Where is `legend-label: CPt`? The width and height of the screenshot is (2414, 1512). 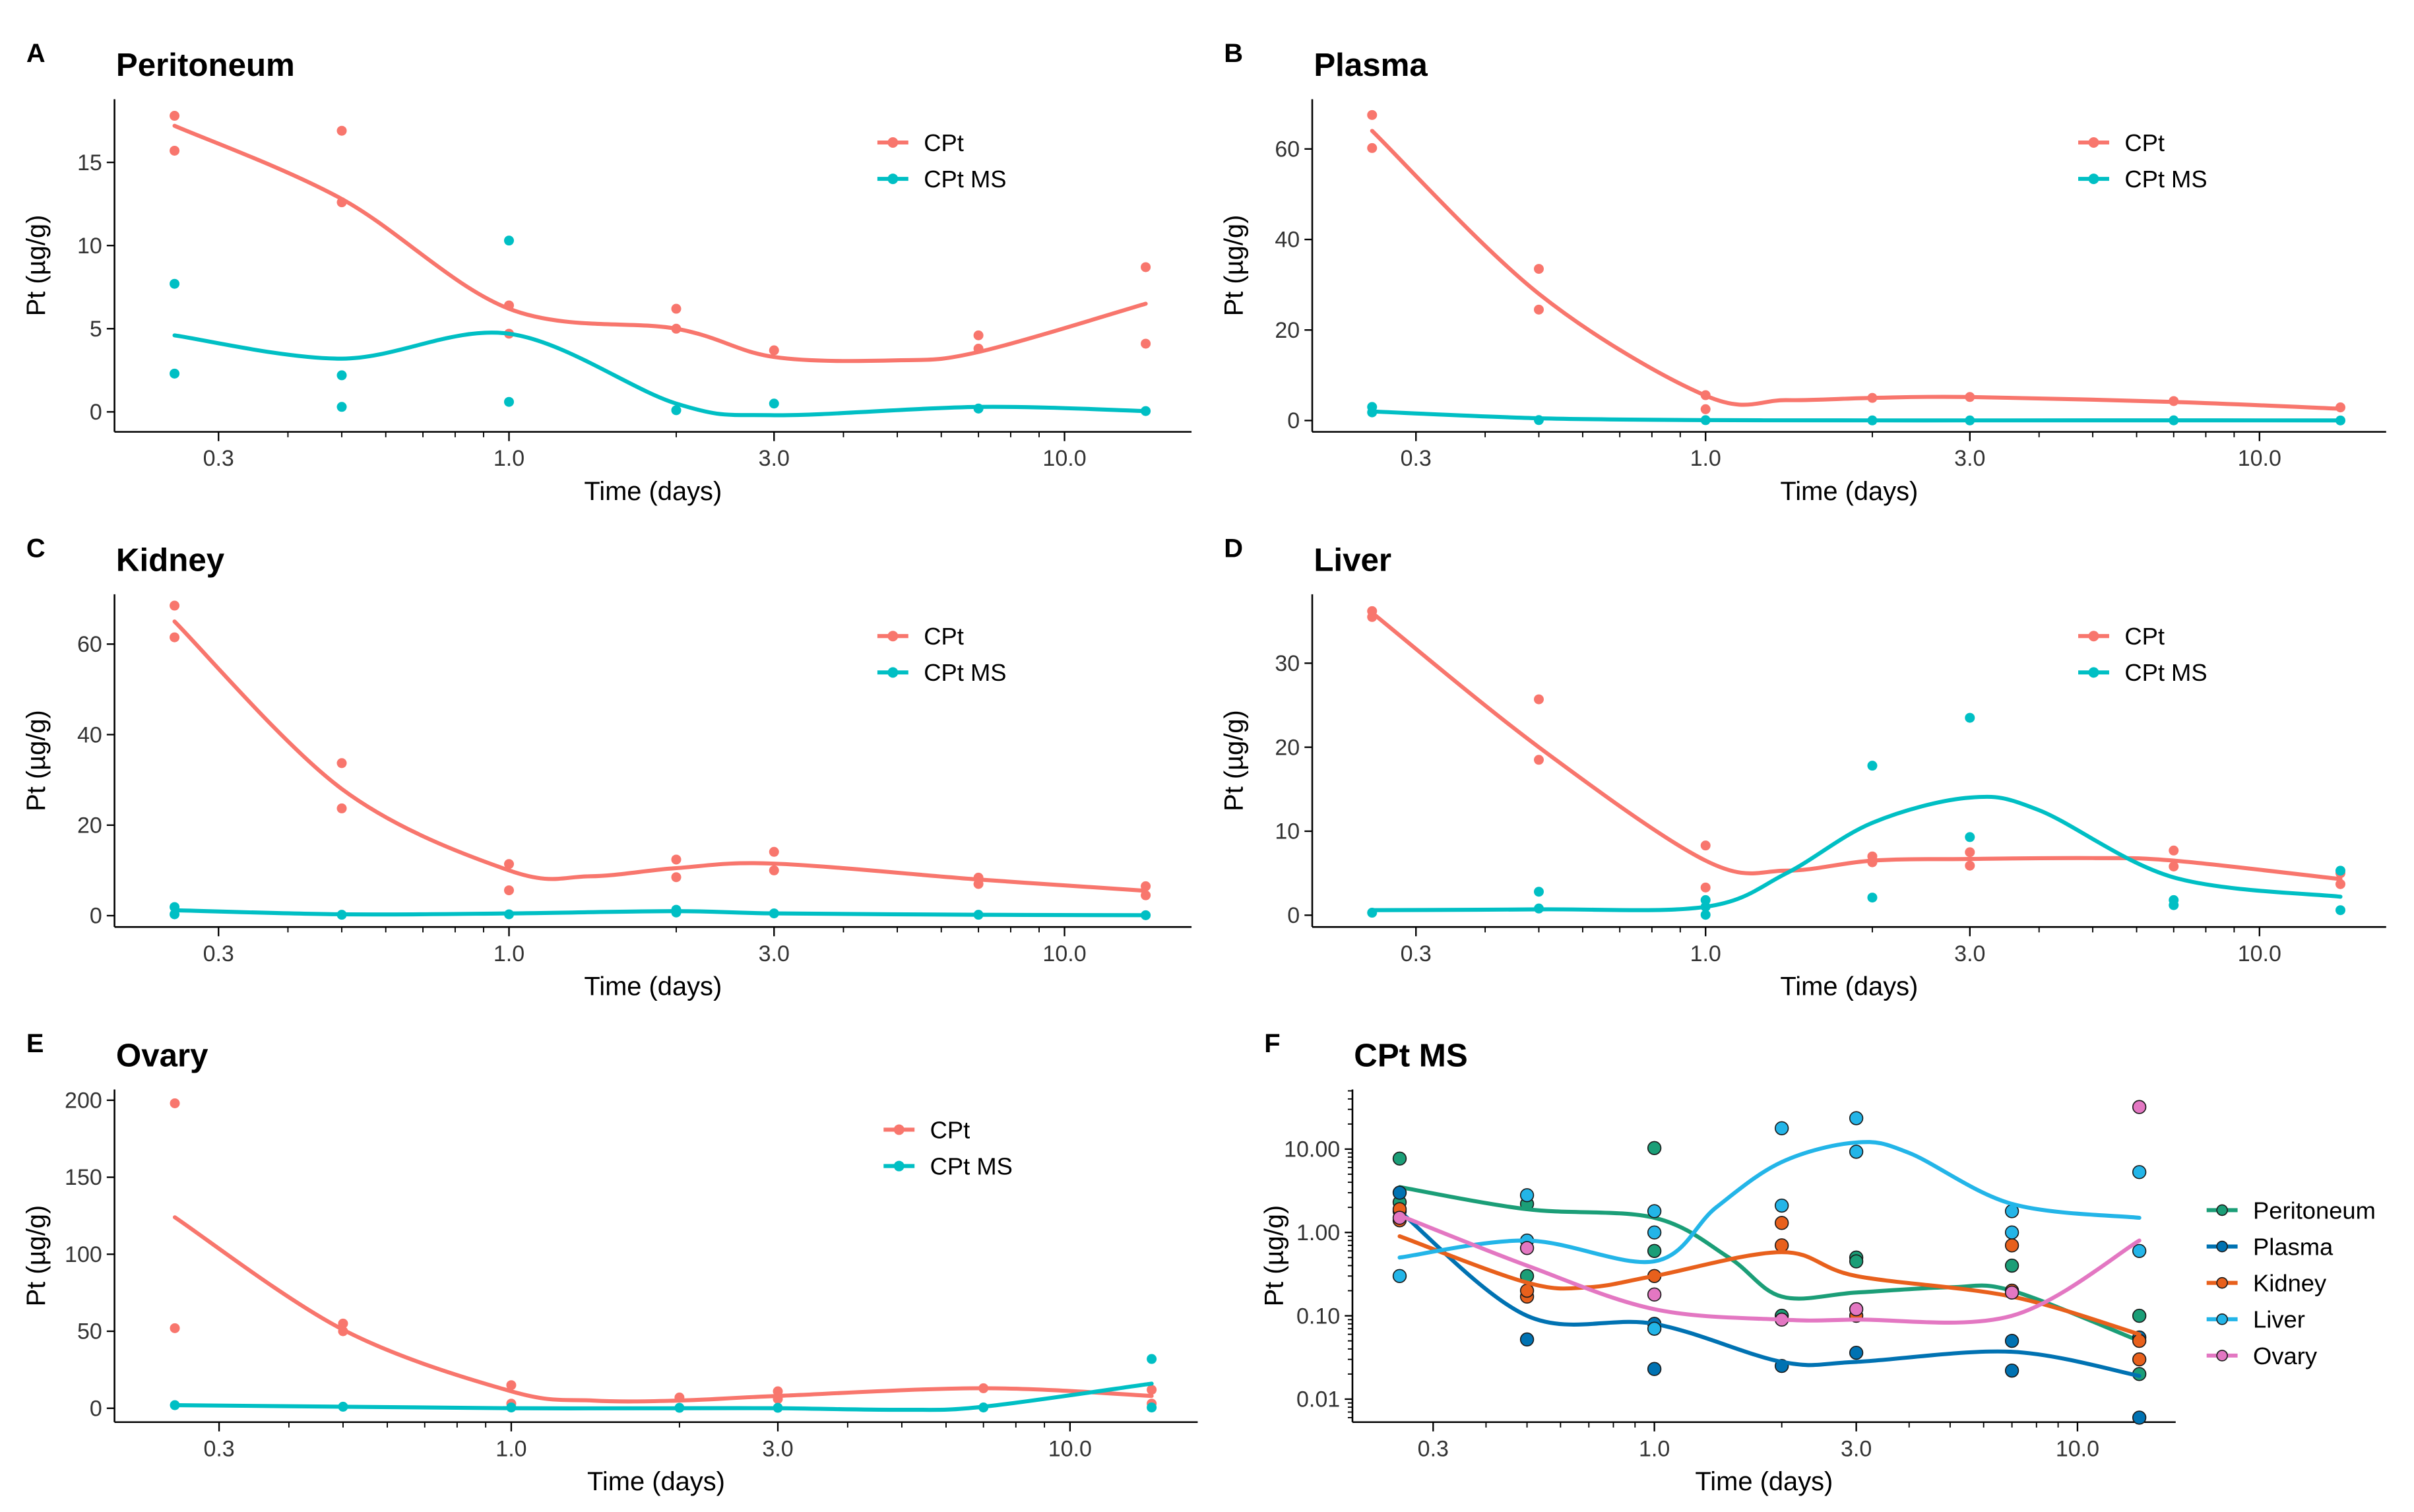 legend-label: CPt is located at coordinates (2144, 636).